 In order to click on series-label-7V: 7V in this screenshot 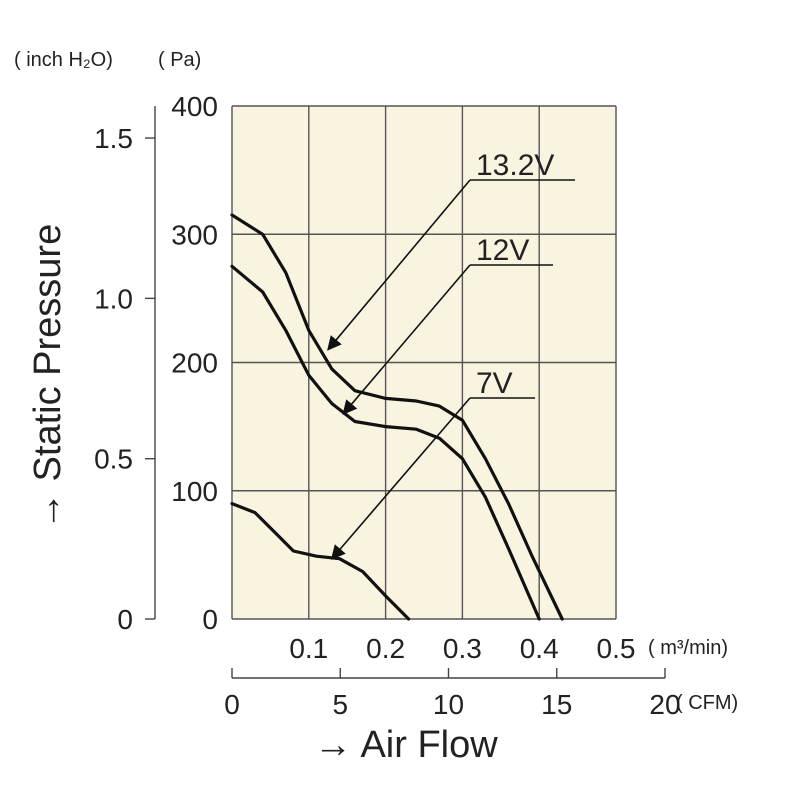, I will do `click(494, 383)`.